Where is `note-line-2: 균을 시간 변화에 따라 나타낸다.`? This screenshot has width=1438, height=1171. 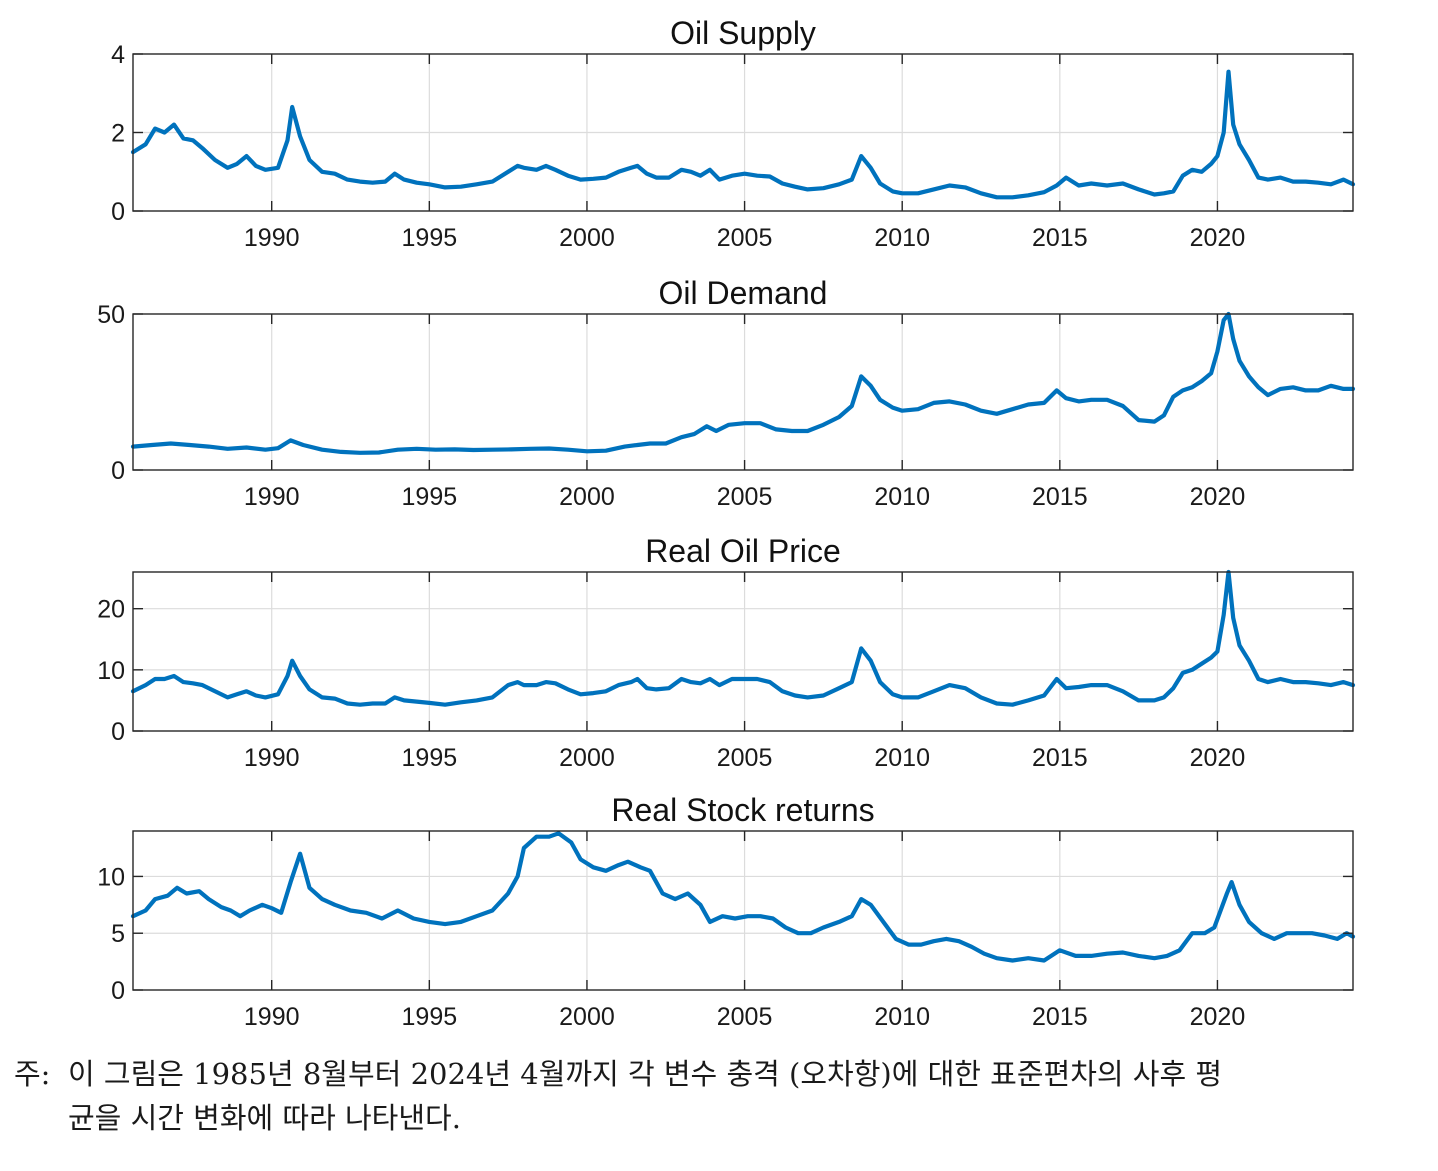 note-line-2: 균을 시간 변화에 따라 나타낸다. is located at coordinates (264, 1118).